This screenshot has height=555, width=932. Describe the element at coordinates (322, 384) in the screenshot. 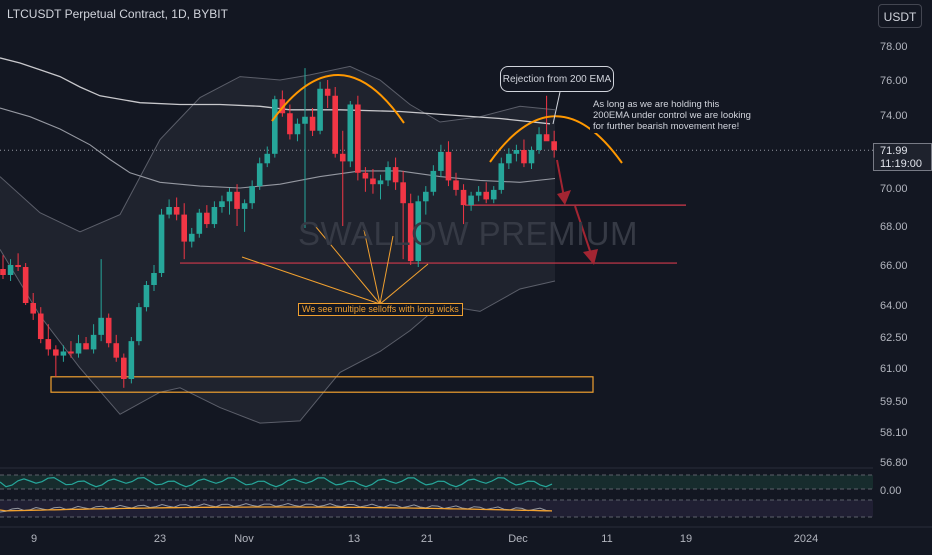

I see `support-zone-box` at that location.